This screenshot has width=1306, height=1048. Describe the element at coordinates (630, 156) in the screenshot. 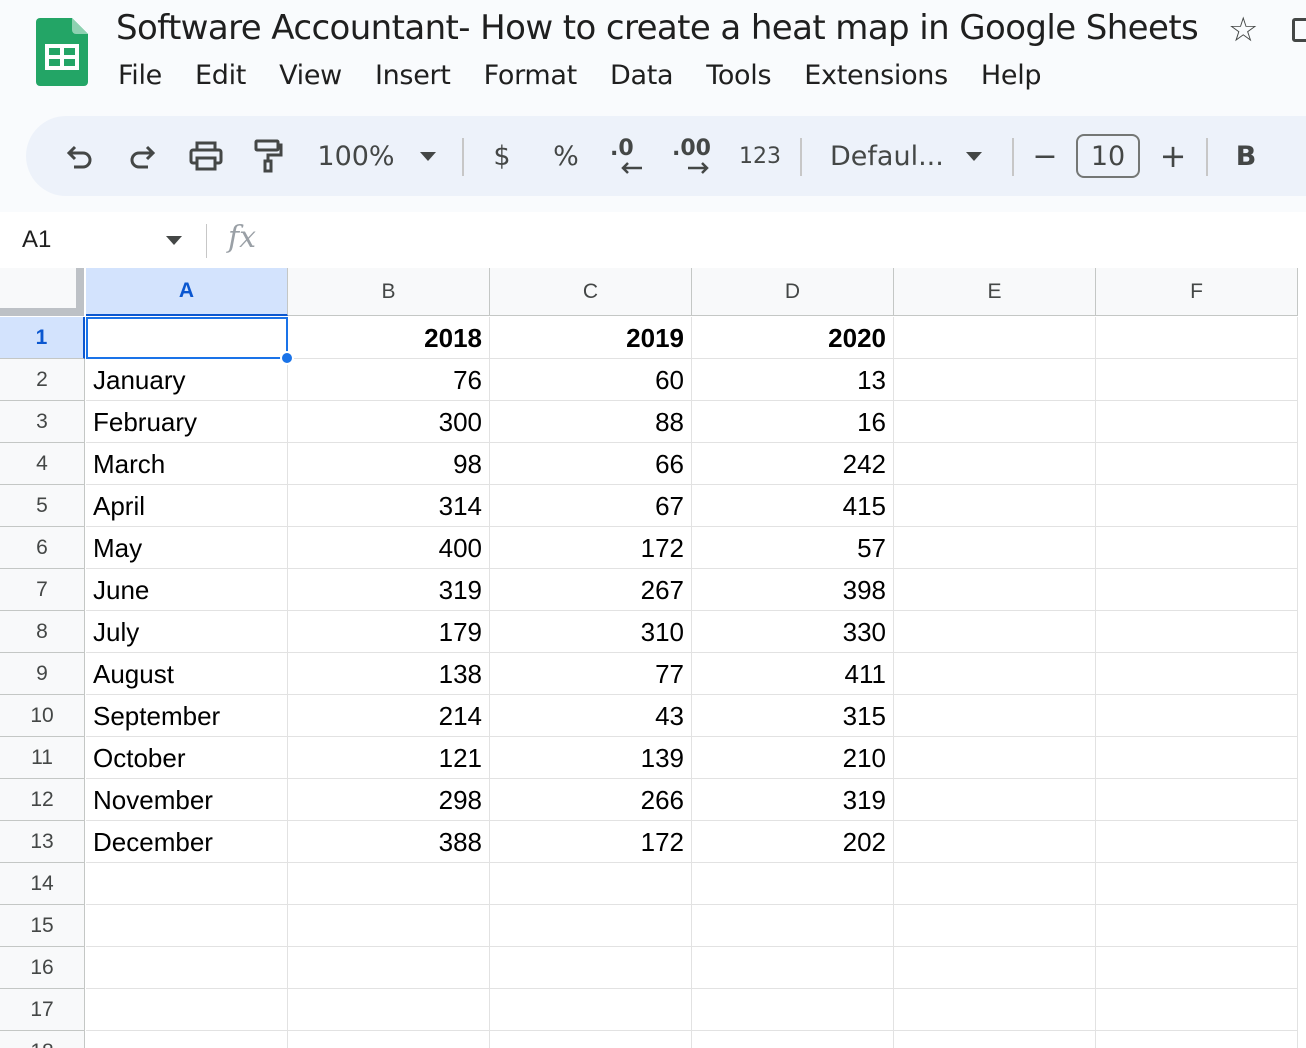

I see `decrease-decimal-places-button: .0` at that location.